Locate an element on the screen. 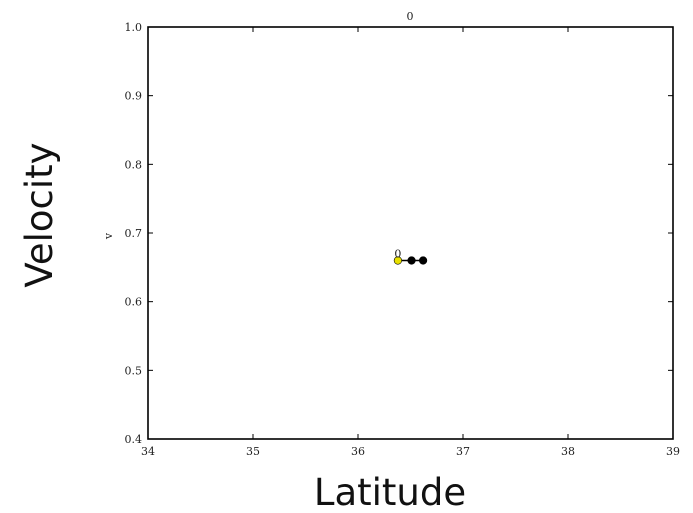 The height and width of the screenshot is (513, 693). y-tick-label: 0.7 is located at coordinates (134, 233).